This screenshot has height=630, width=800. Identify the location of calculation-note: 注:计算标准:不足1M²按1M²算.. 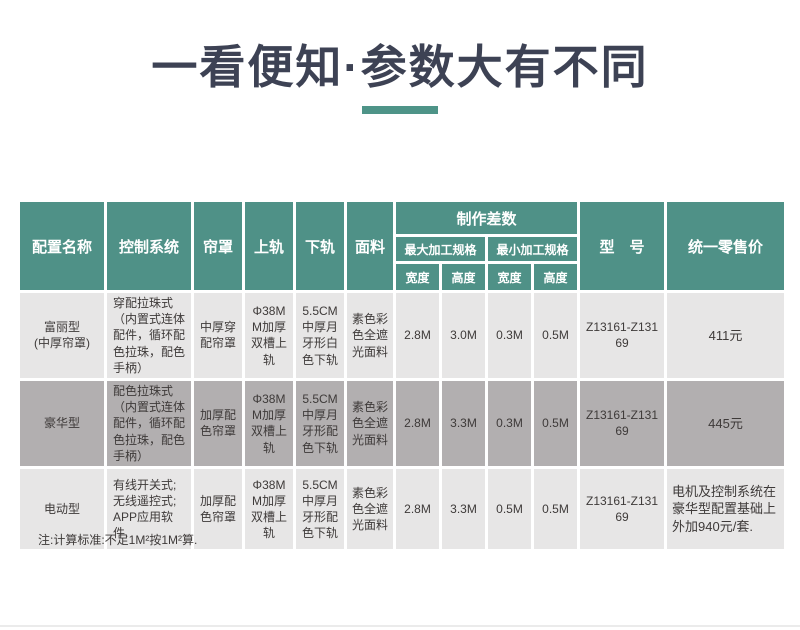
(118, 540).